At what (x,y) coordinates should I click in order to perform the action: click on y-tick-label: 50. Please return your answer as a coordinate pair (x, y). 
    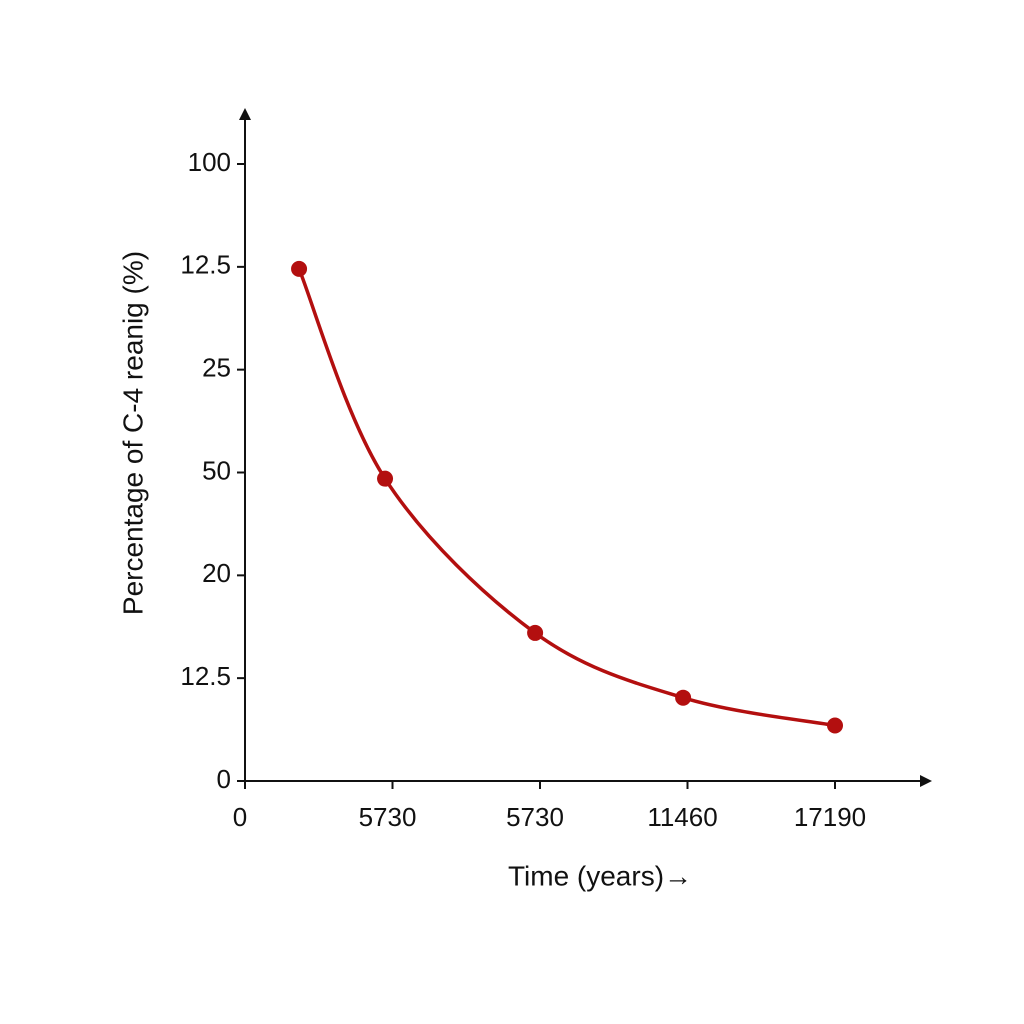
    Looking at the image, I should click on (216, 470).